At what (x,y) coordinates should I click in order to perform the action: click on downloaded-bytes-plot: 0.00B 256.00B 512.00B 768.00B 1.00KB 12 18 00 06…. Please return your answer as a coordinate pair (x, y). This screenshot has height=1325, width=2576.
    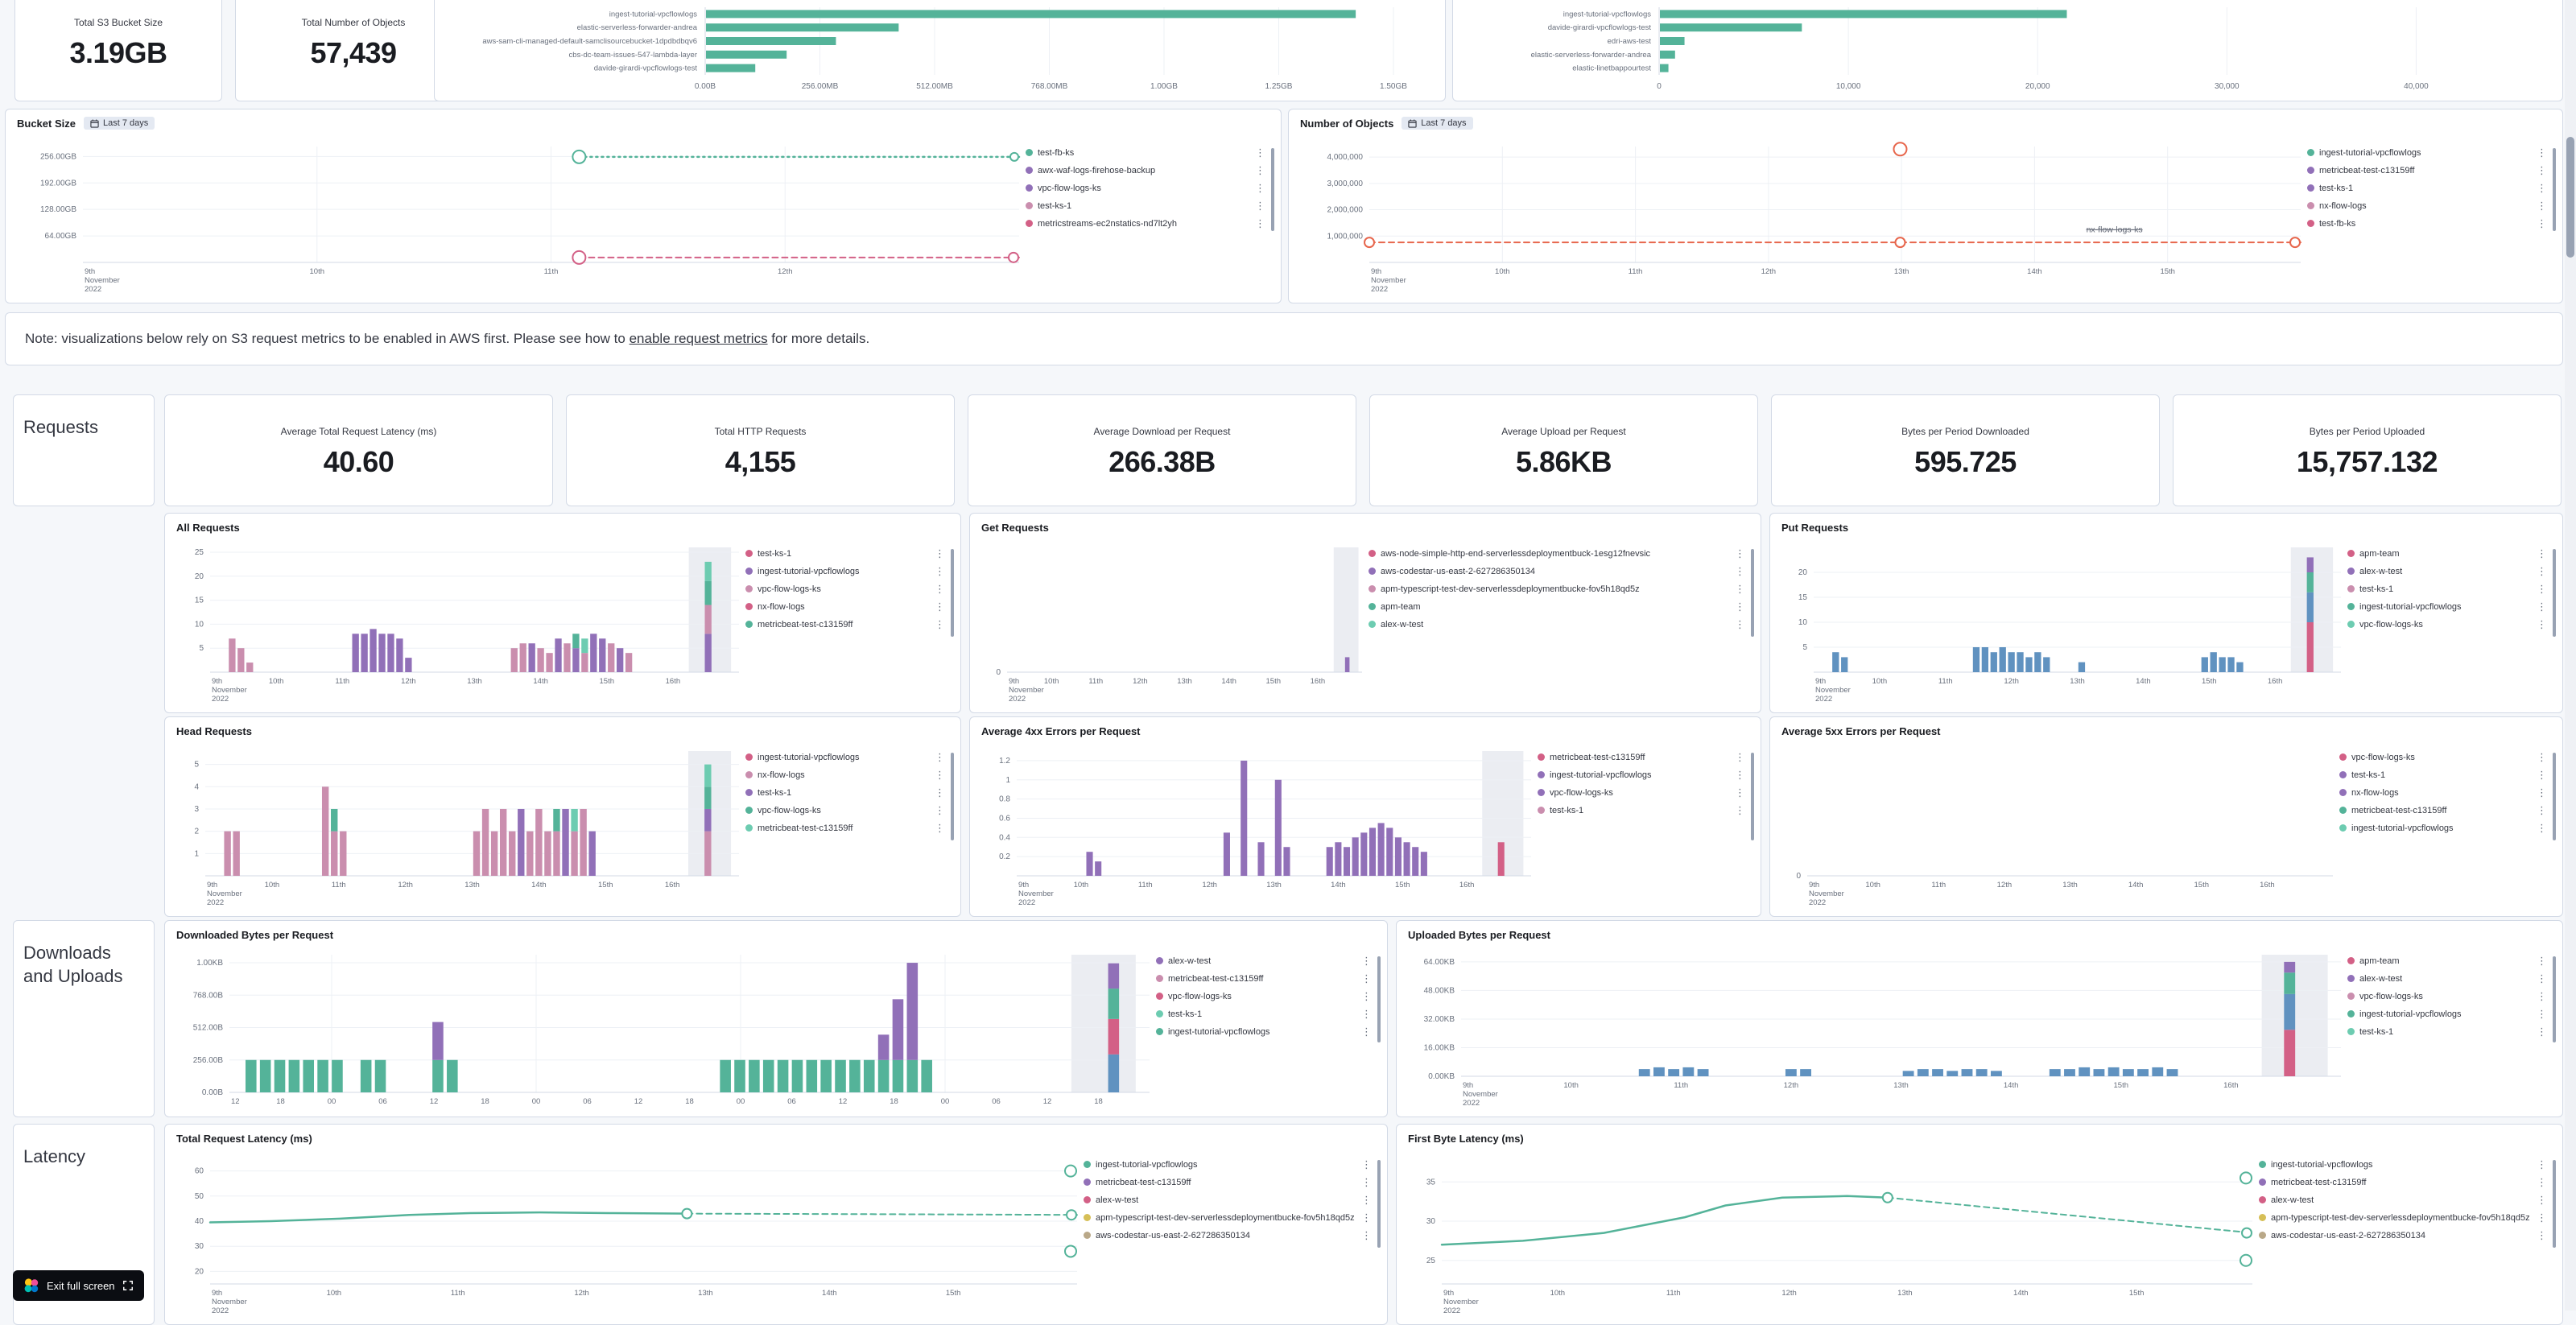
    Looking at the image, I should click on (664, 1030).